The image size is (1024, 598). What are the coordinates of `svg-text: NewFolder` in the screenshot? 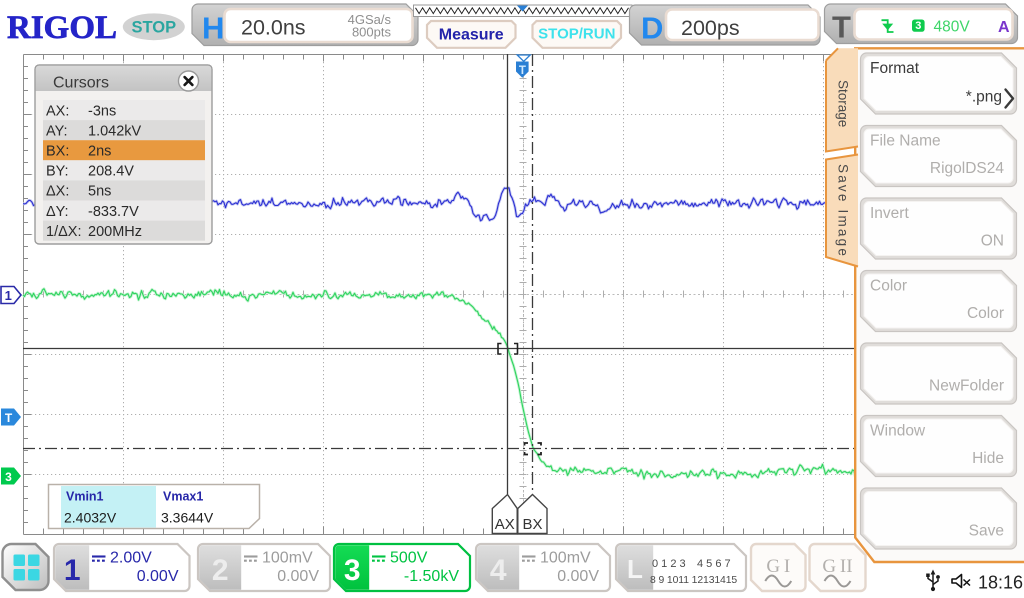 It's located at (966, 386).